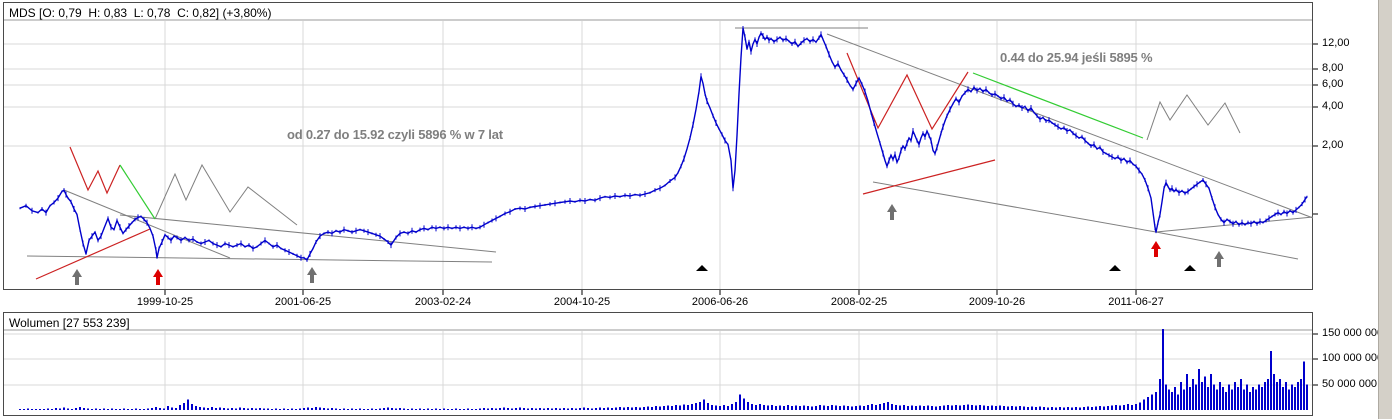 This screenshot has width=1392, height=419. I want to click on date-axis-label: 2006-06-26, so click(720, 302).